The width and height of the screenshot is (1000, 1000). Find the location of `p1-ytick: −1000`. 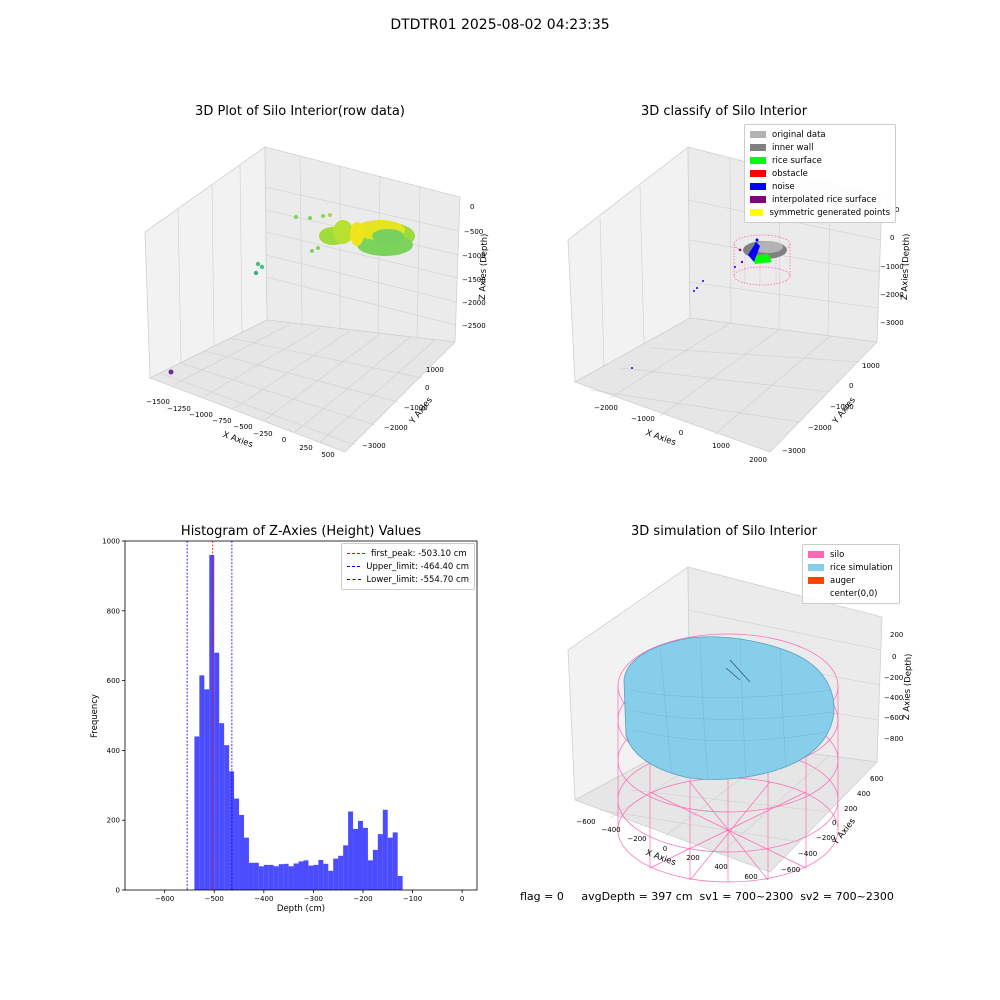

p1-ytick: −1000 is located at coordinates (416, 408).